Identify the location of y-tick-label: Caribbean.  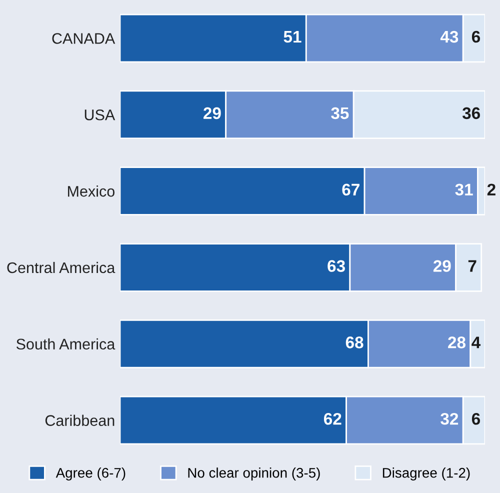
(79, 420).